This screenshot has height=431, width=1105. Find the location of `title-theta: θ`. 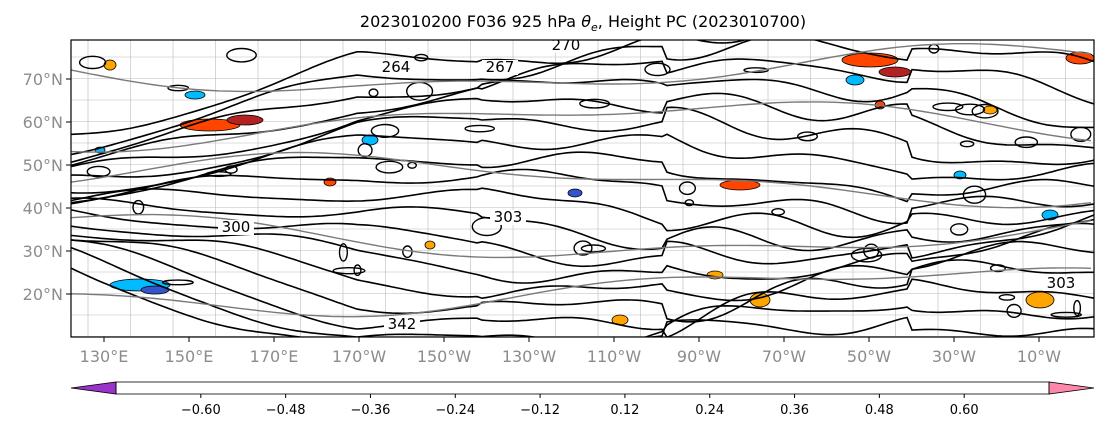

title-theta: θ is located at coordinates (586, 21).